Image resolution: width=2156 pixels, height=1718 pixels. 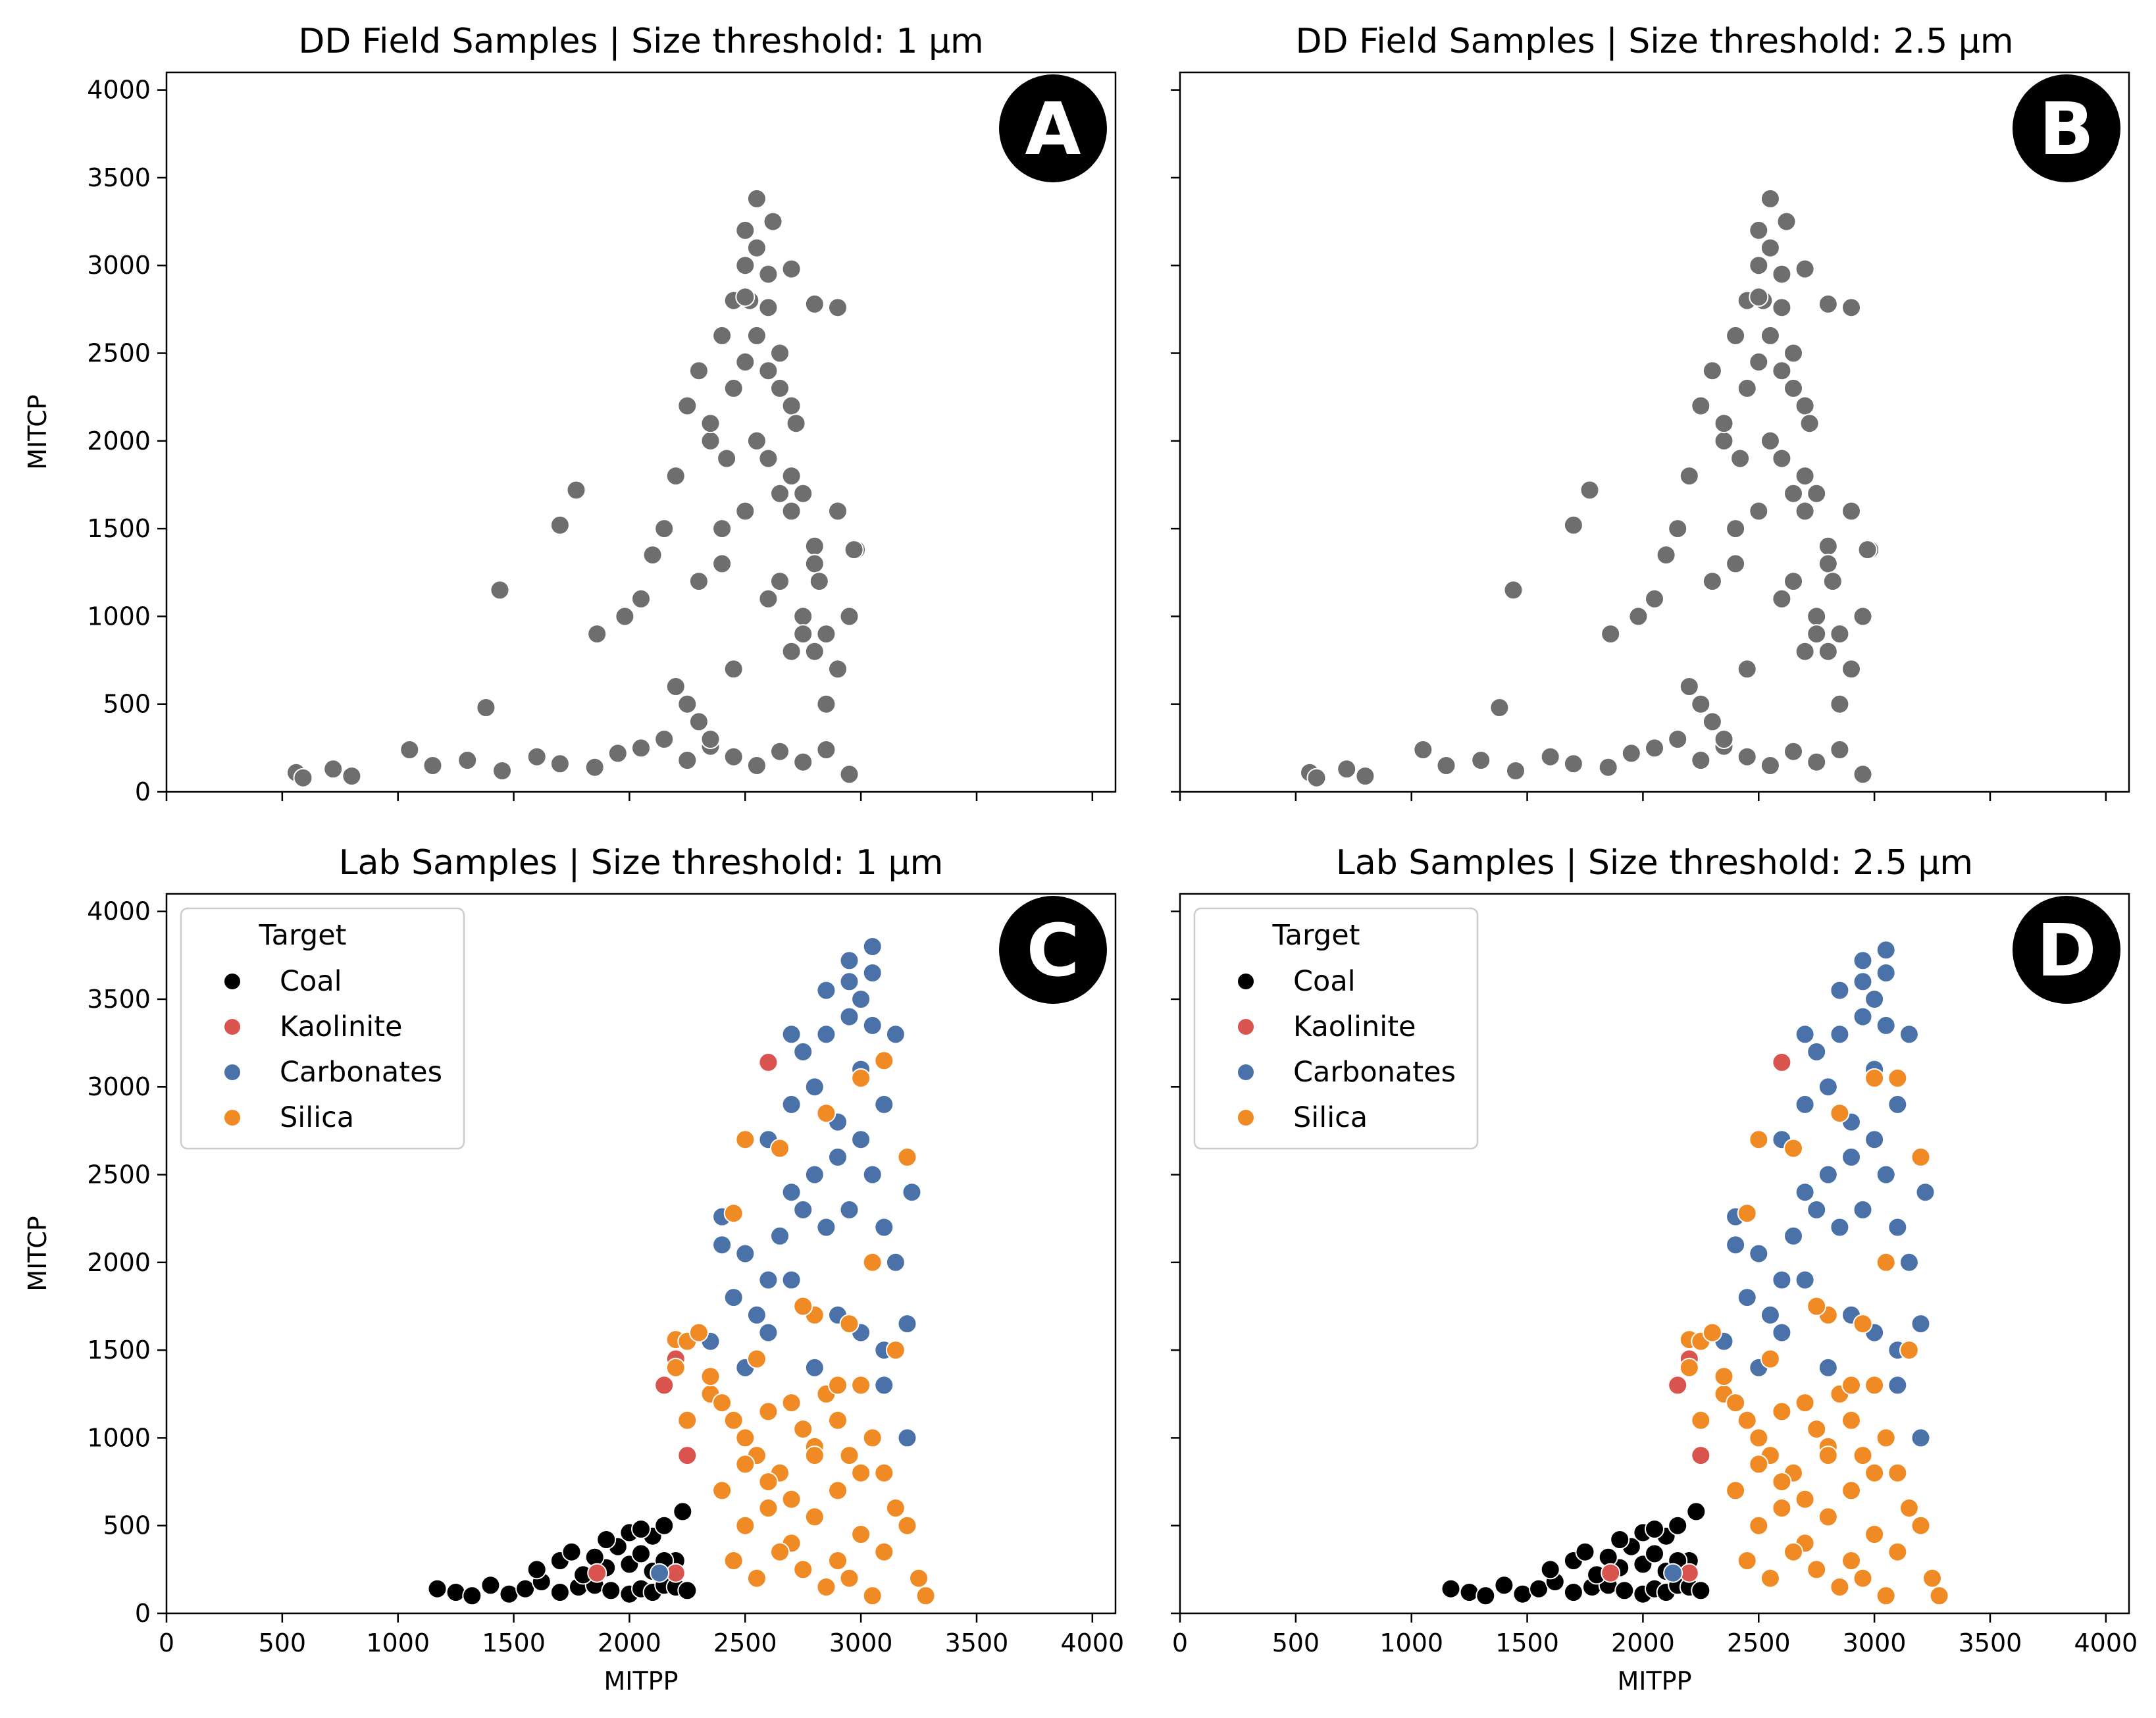 What do you see at coordinates (1411, 1642) in the screenshot?
I see `x-tick-label: 1000` at bounding box center [1411, 1642].